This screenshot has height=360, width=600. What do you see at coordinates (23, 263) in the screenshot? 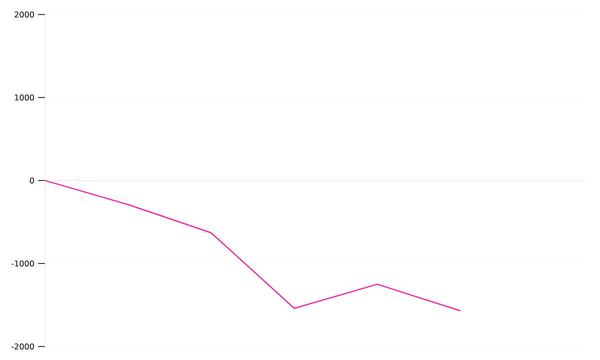
I see `y-tick-label: -1000` at bounding box center [23, 263].